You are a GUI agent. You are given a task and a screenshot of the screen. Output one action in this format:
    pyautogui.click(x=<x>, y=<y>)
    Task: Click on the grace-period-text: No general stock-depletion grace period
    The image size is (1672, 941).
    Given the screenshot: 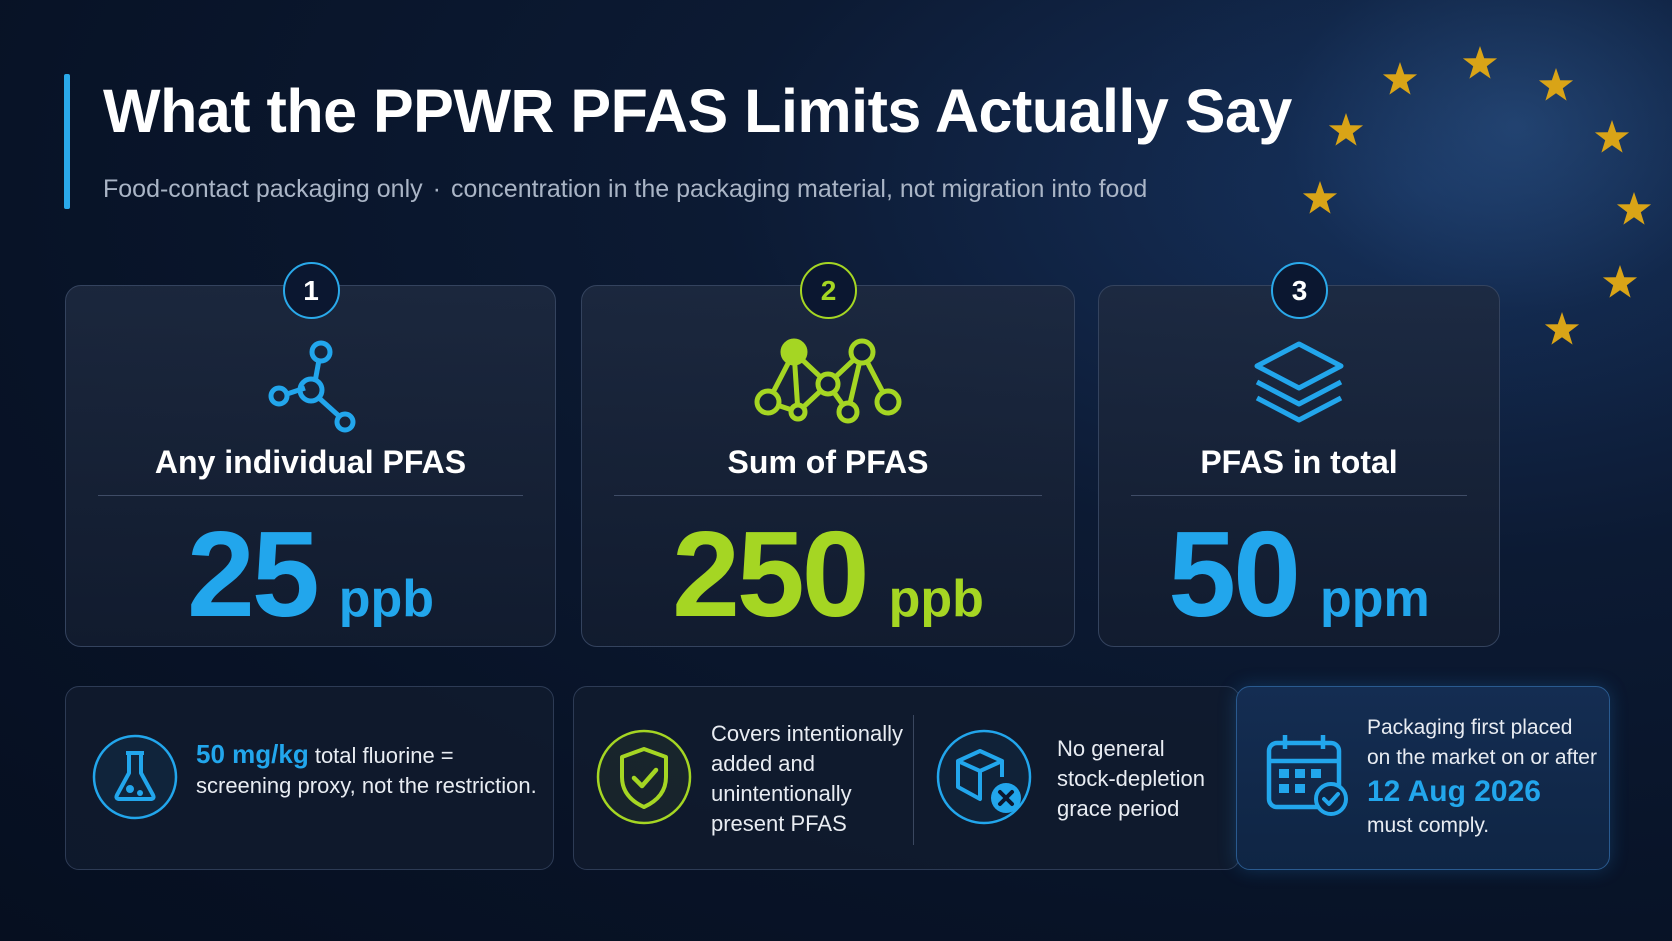 What is the action you would take?
    pyautogui.click(x=1131, y=778)
    